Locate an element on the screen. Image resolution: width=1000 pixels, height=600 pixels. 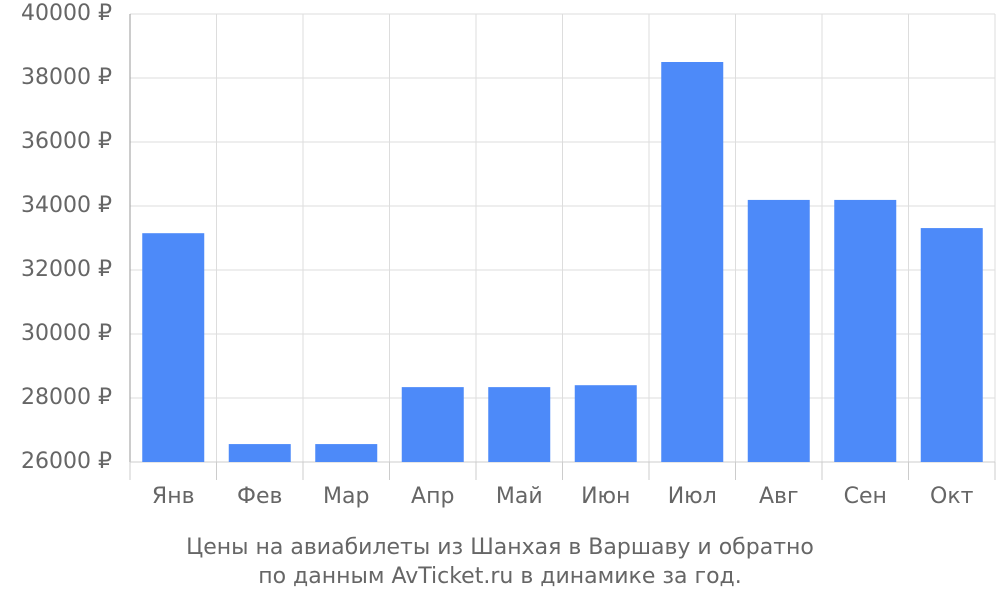
x-tick-label: Апр is located at coordinates (432, 496).